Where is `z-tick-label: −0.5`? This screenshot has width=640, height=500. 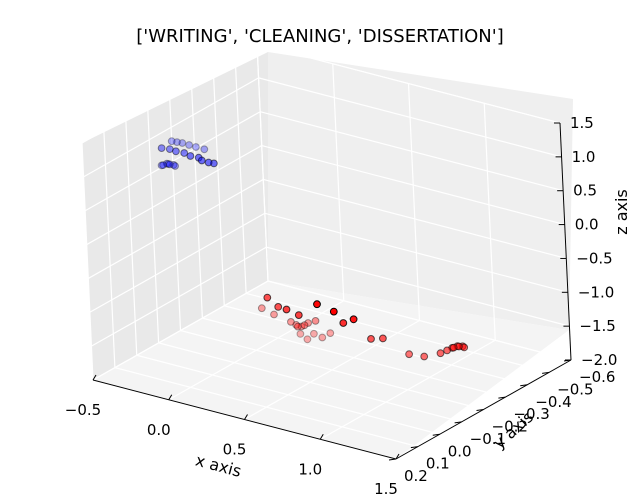 z-tick-label: −0.5 is located at coordinates (594, 258).